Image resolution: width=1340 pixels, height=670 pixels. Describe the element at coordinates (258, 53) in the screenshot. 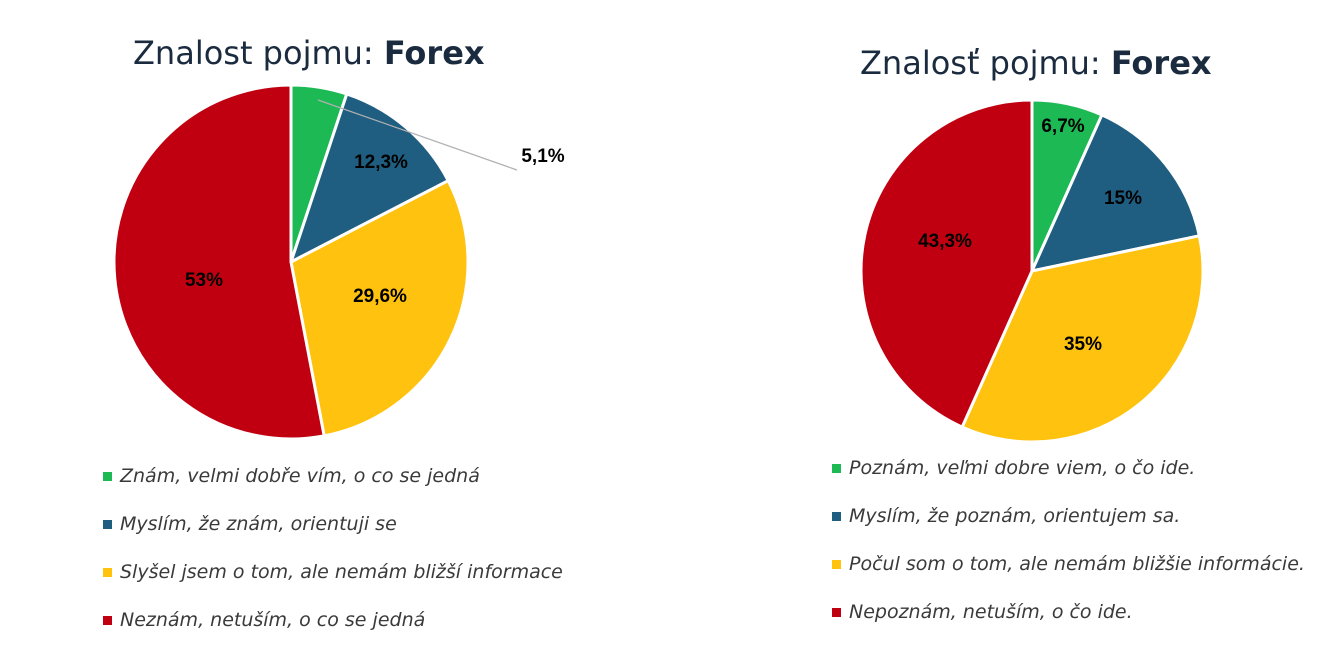

I see `chart-title-prefix: Znalost pojmu:` at that location.